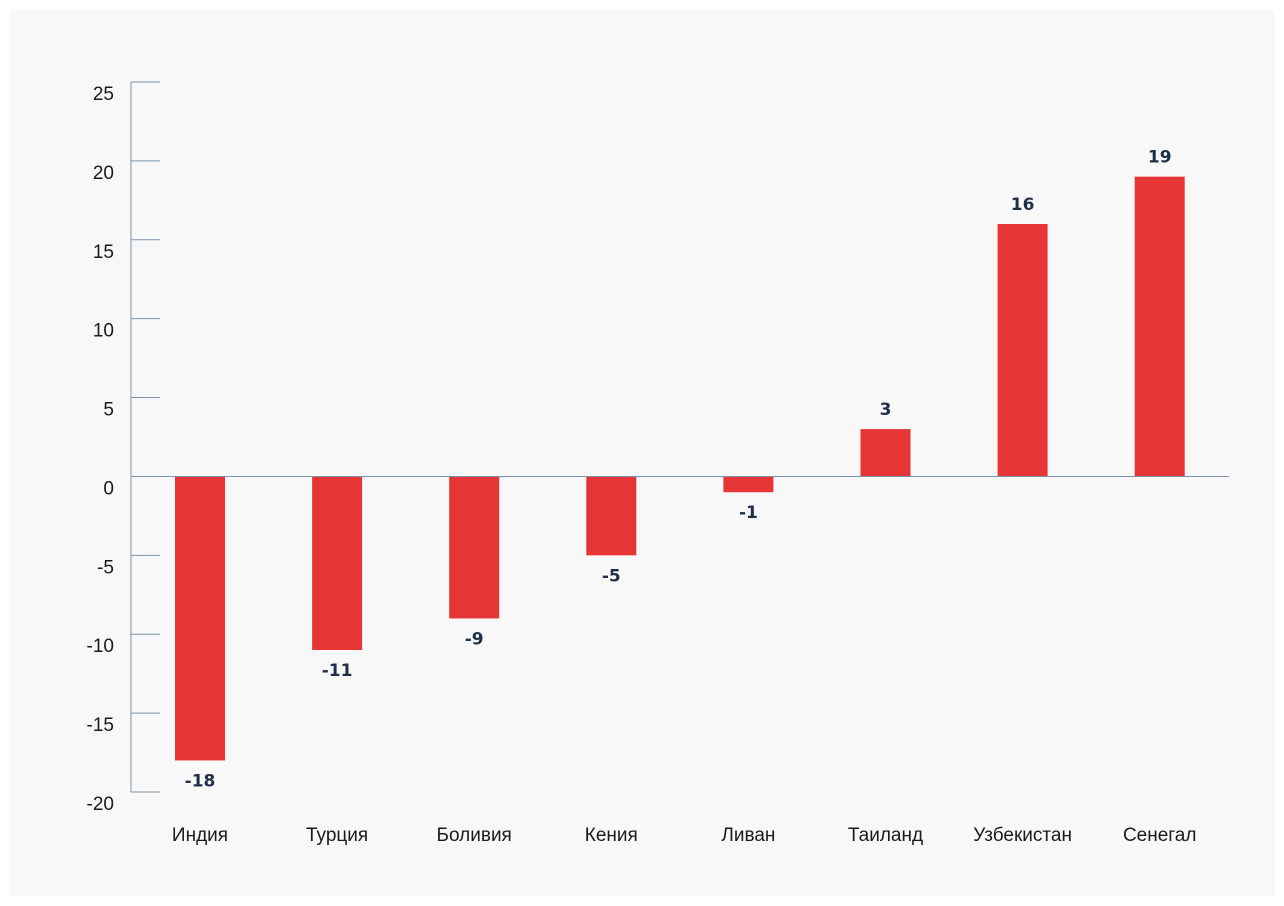  I want to click on bar-value-label: -18, so click(200, 781).